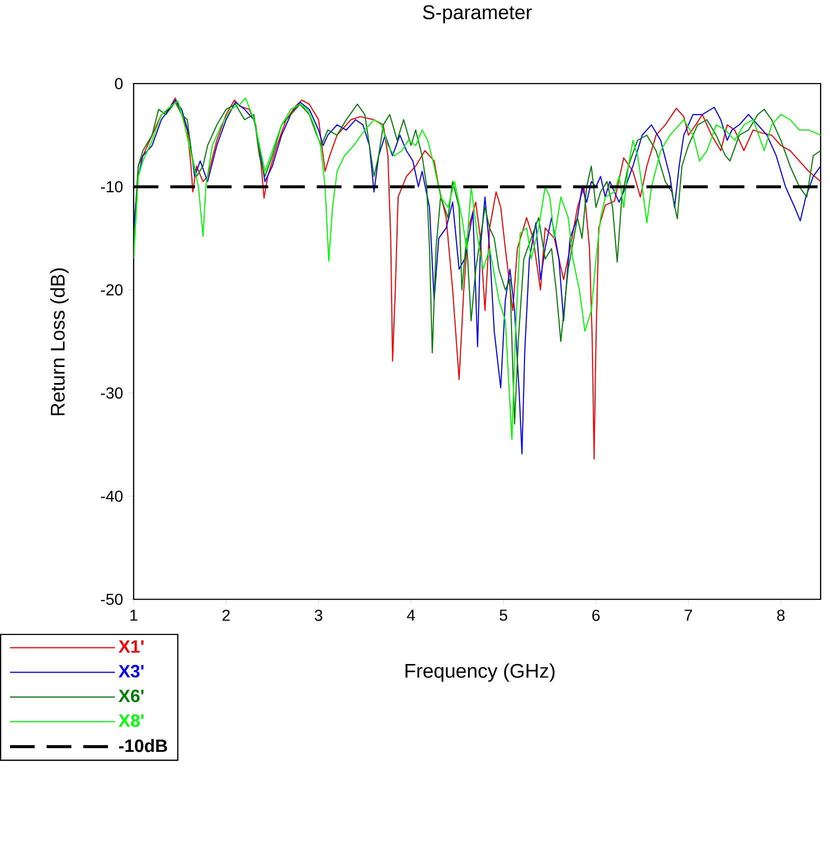 The image size is (830, 851). Describe the element at coordinates (143, 745) in the screenshot. I see `ref-line-label: -10dB` at that location.